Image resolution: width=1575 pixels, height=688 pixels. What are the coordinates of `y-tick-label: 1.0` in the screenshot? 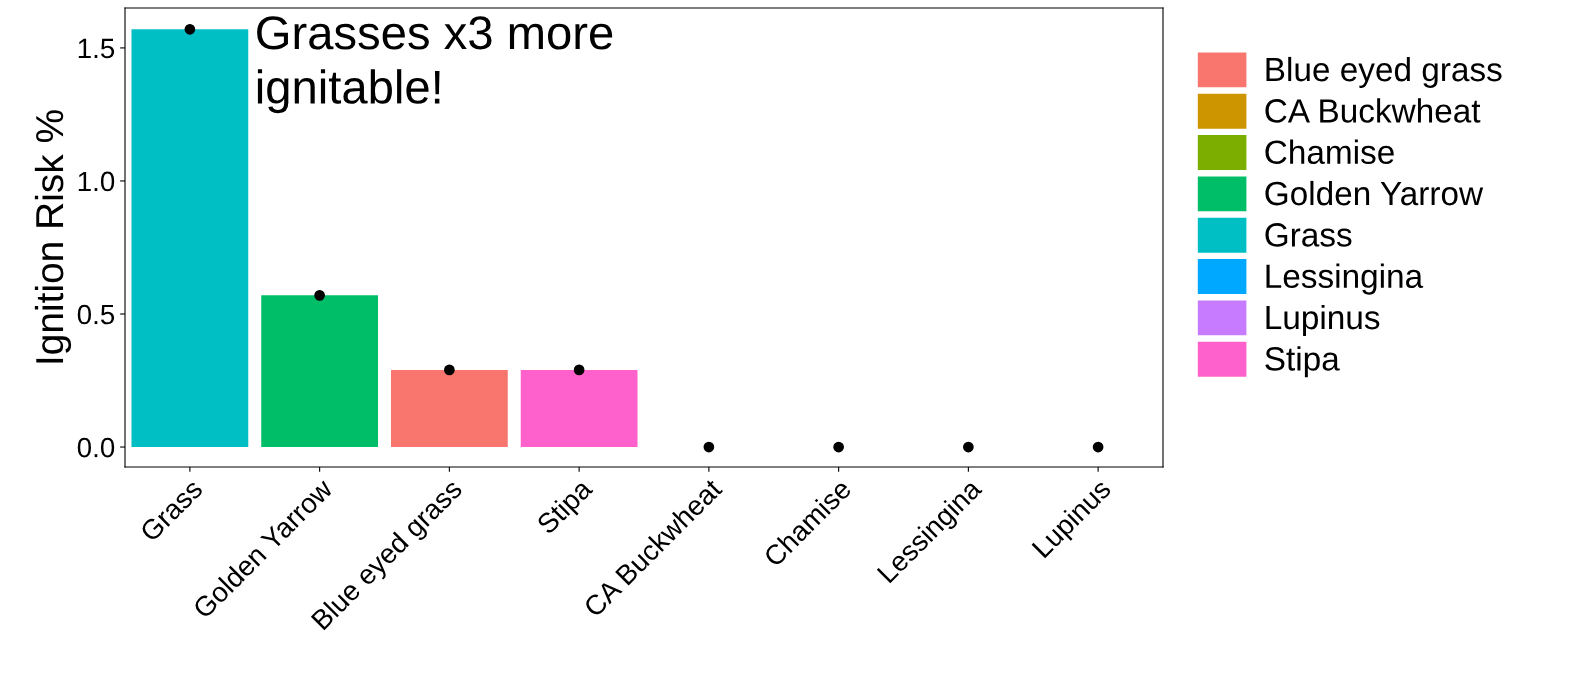 It's located at (96, 181).